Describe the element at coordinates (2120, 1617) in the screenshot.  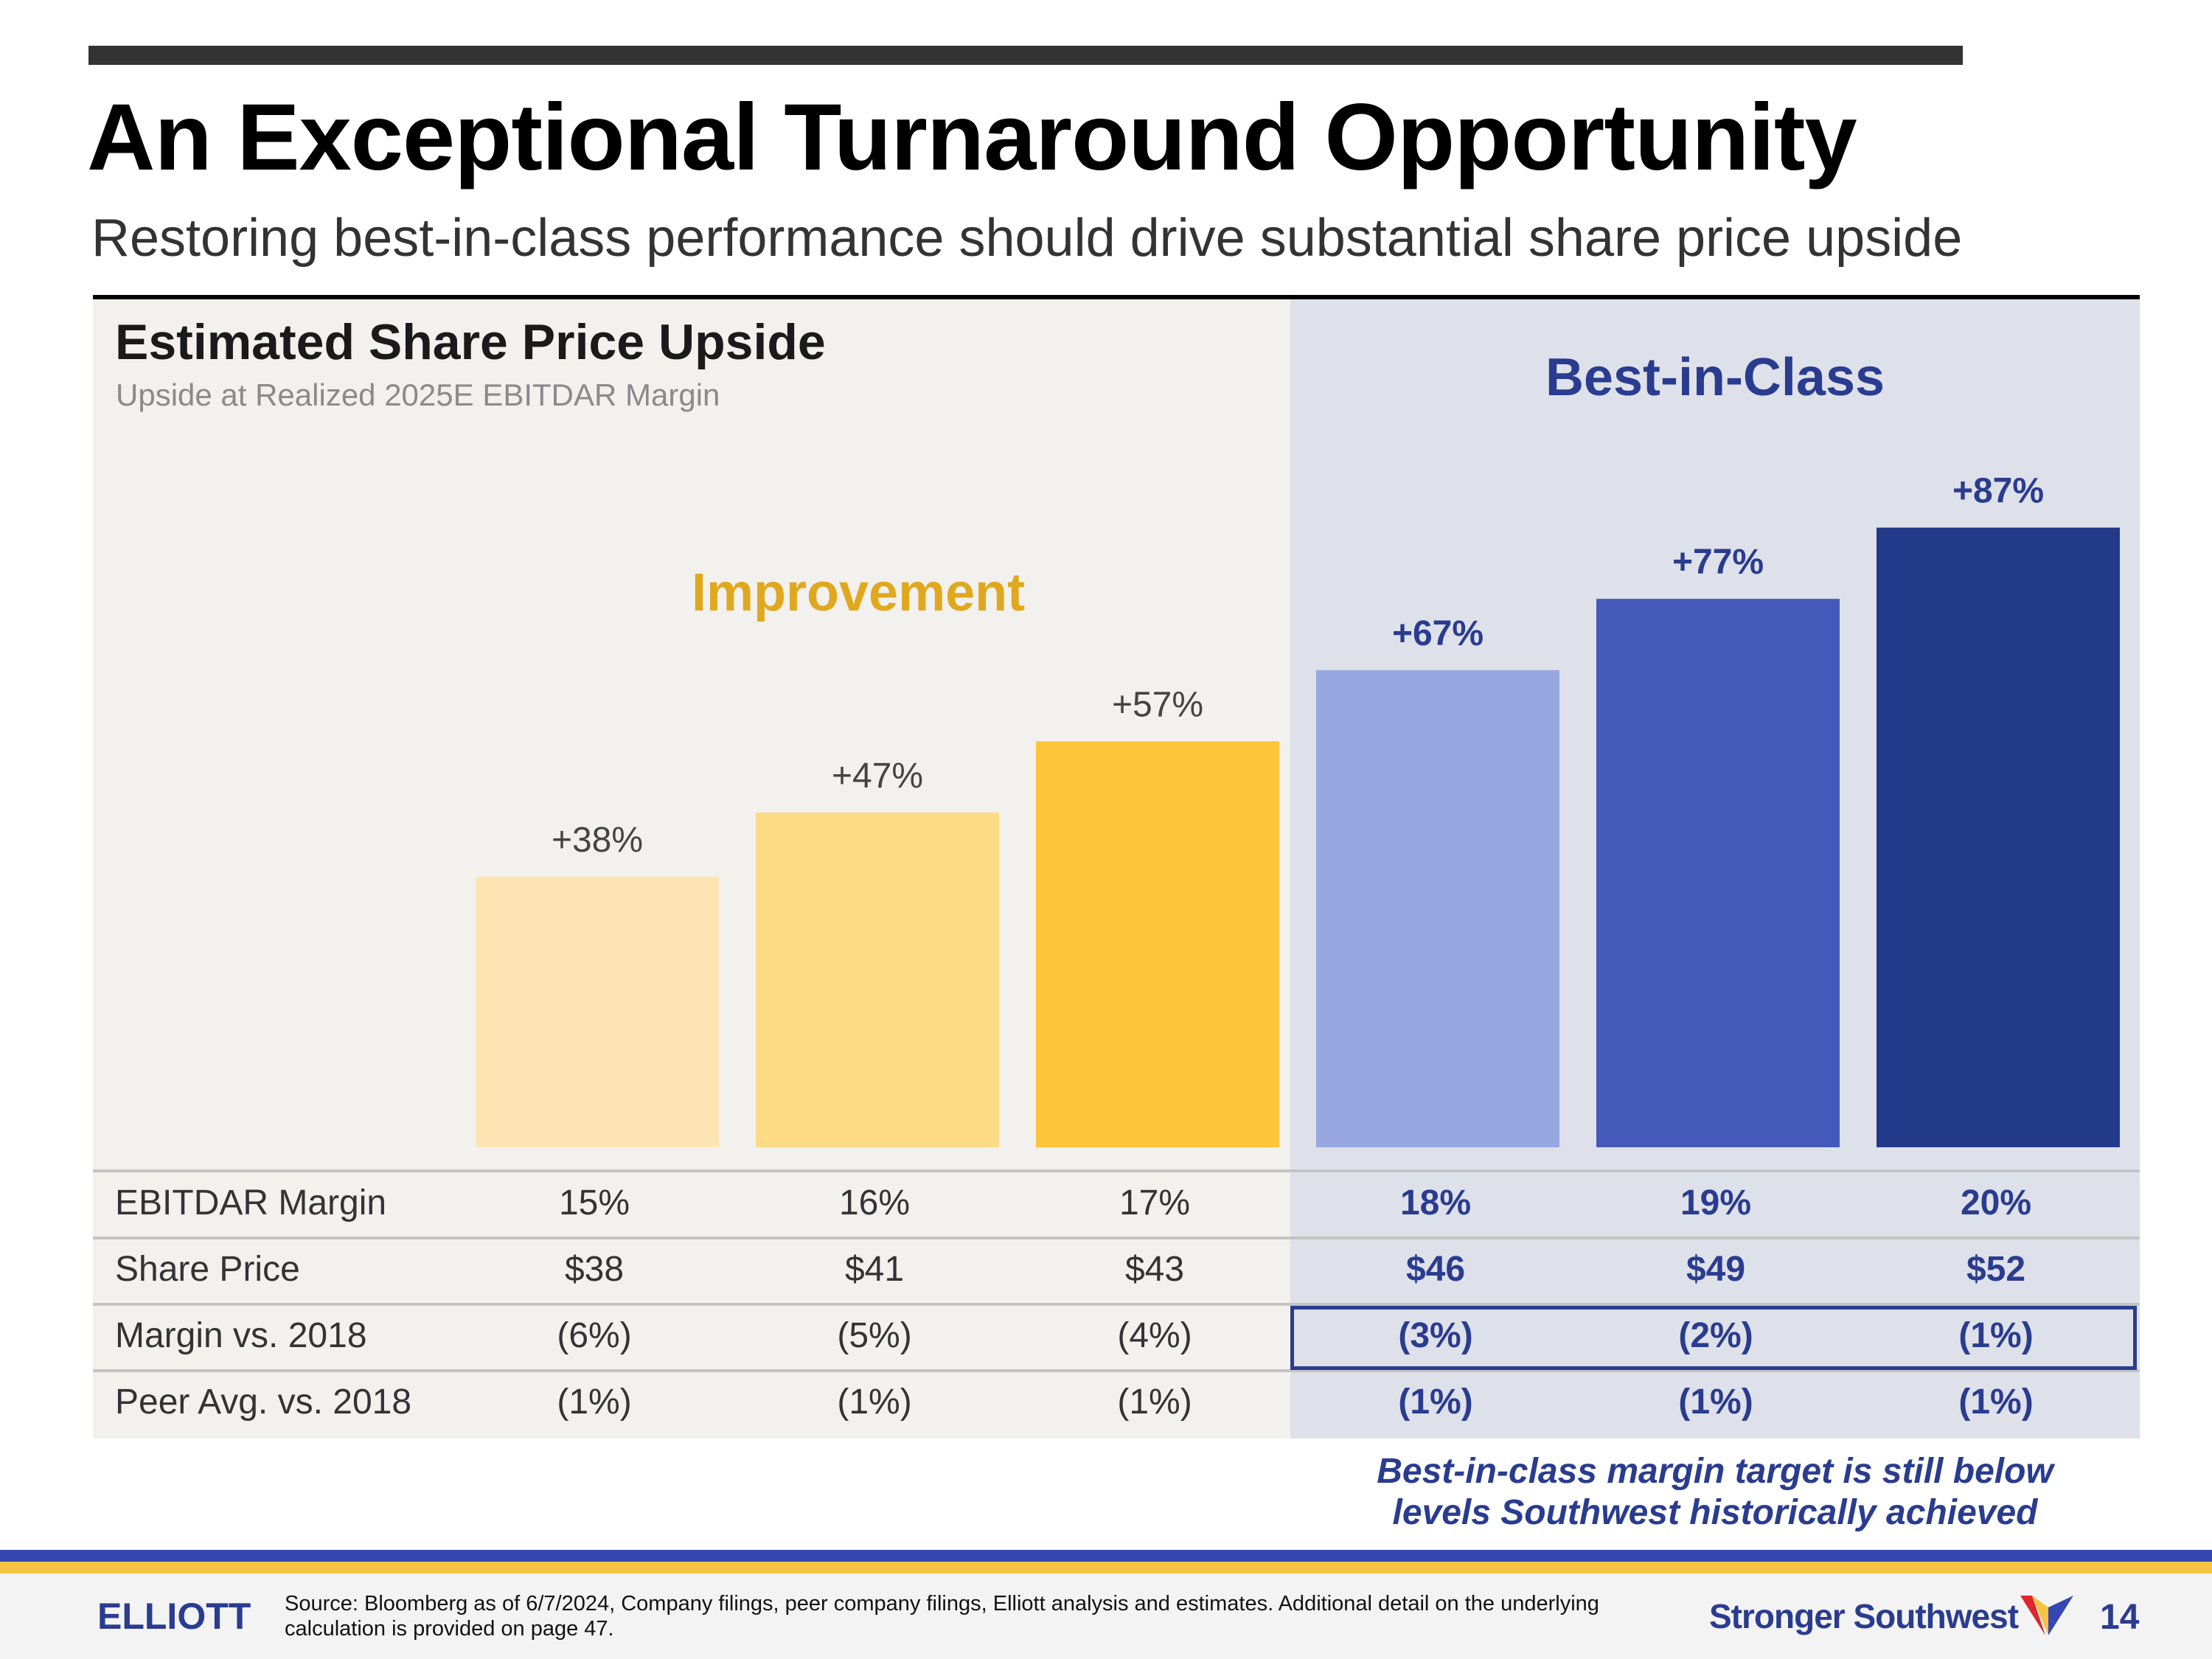
I see `page-number: 14` at that location.